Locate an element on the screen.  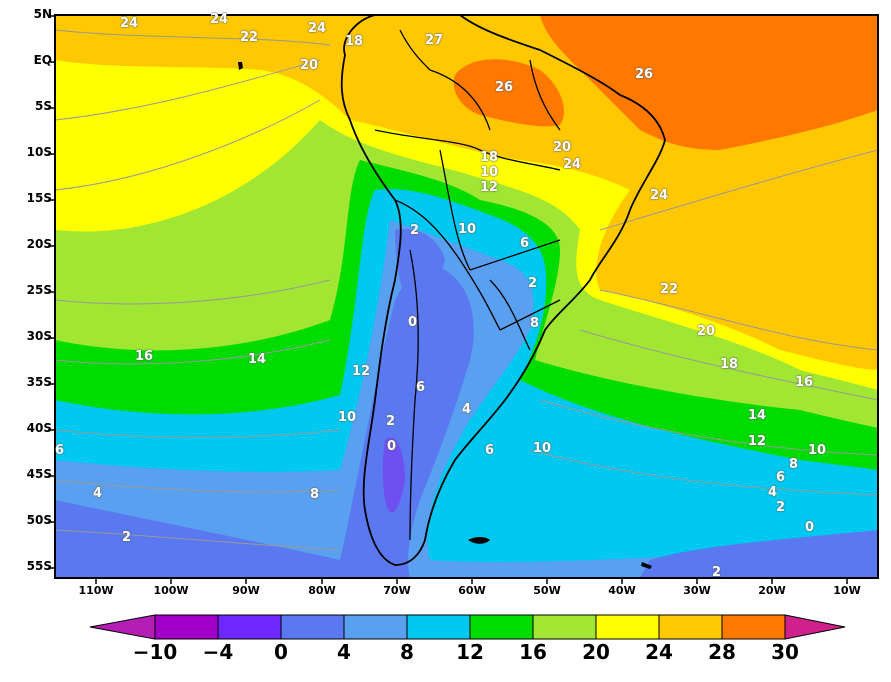
colorbar-label: 24 is located at coordinates (659, 652).